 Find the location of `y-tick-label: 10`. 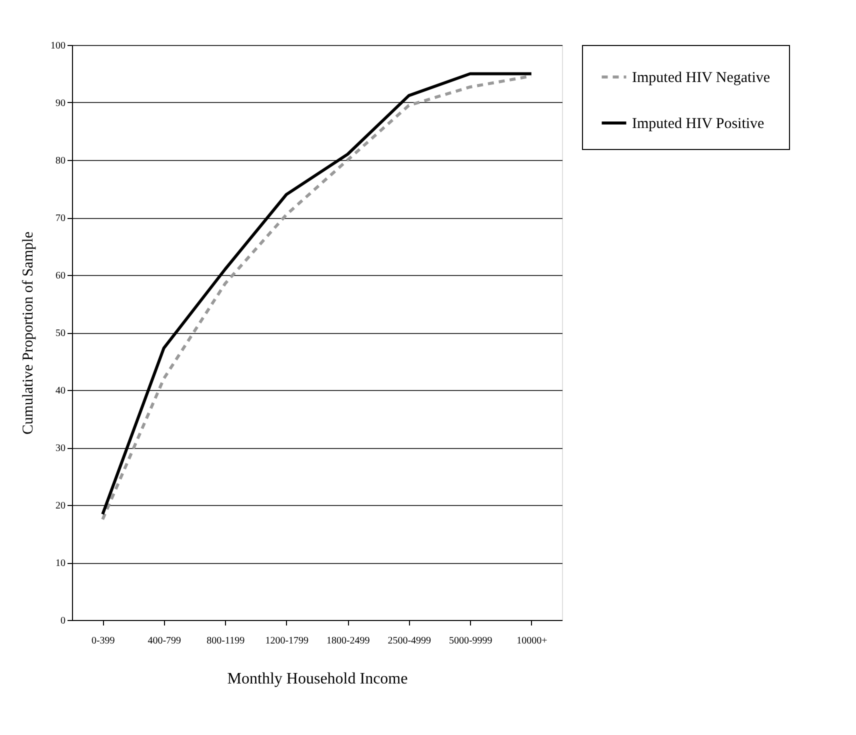

y-tick-label: 10 is located at coordinates (61, 563).